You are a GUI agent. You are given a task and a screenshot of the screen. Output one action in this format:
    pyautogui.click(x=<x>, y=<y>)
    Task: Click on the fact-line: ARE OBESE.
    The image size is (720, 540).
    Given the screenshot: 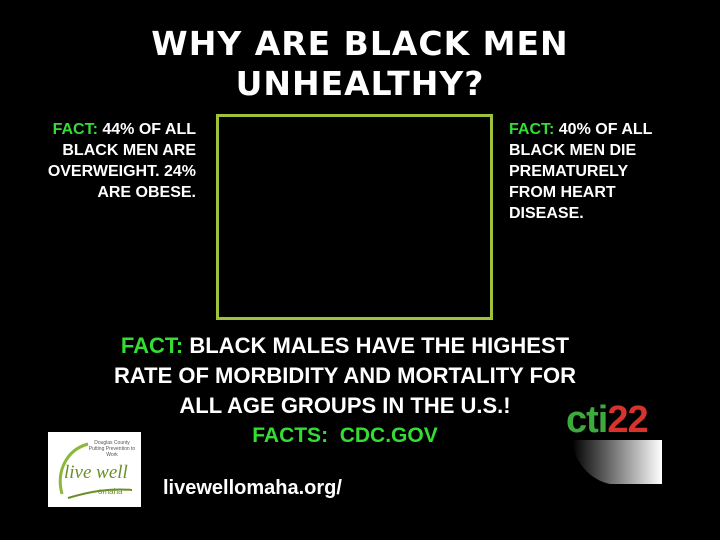 What is the action you would take?
    pyautogui.click(x=146, y=192)
    